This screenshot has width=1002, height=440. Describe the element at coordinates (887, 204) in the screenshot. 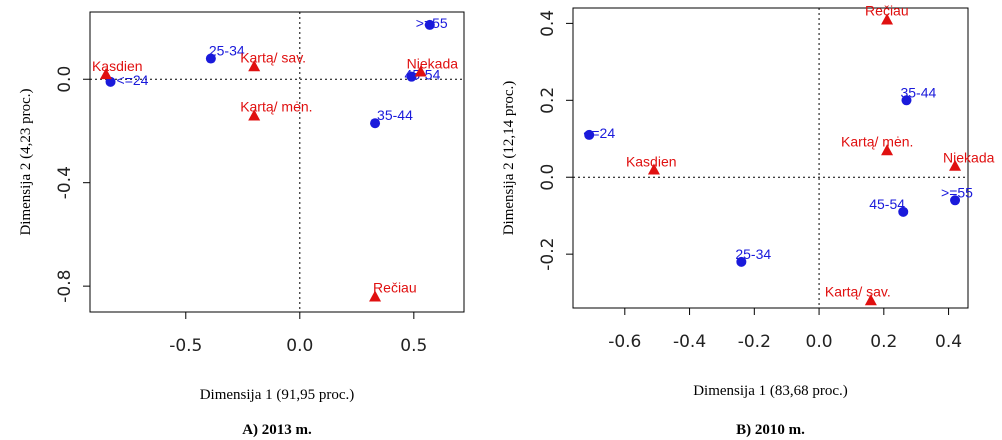

I see `data-label: 45-54` at that location.